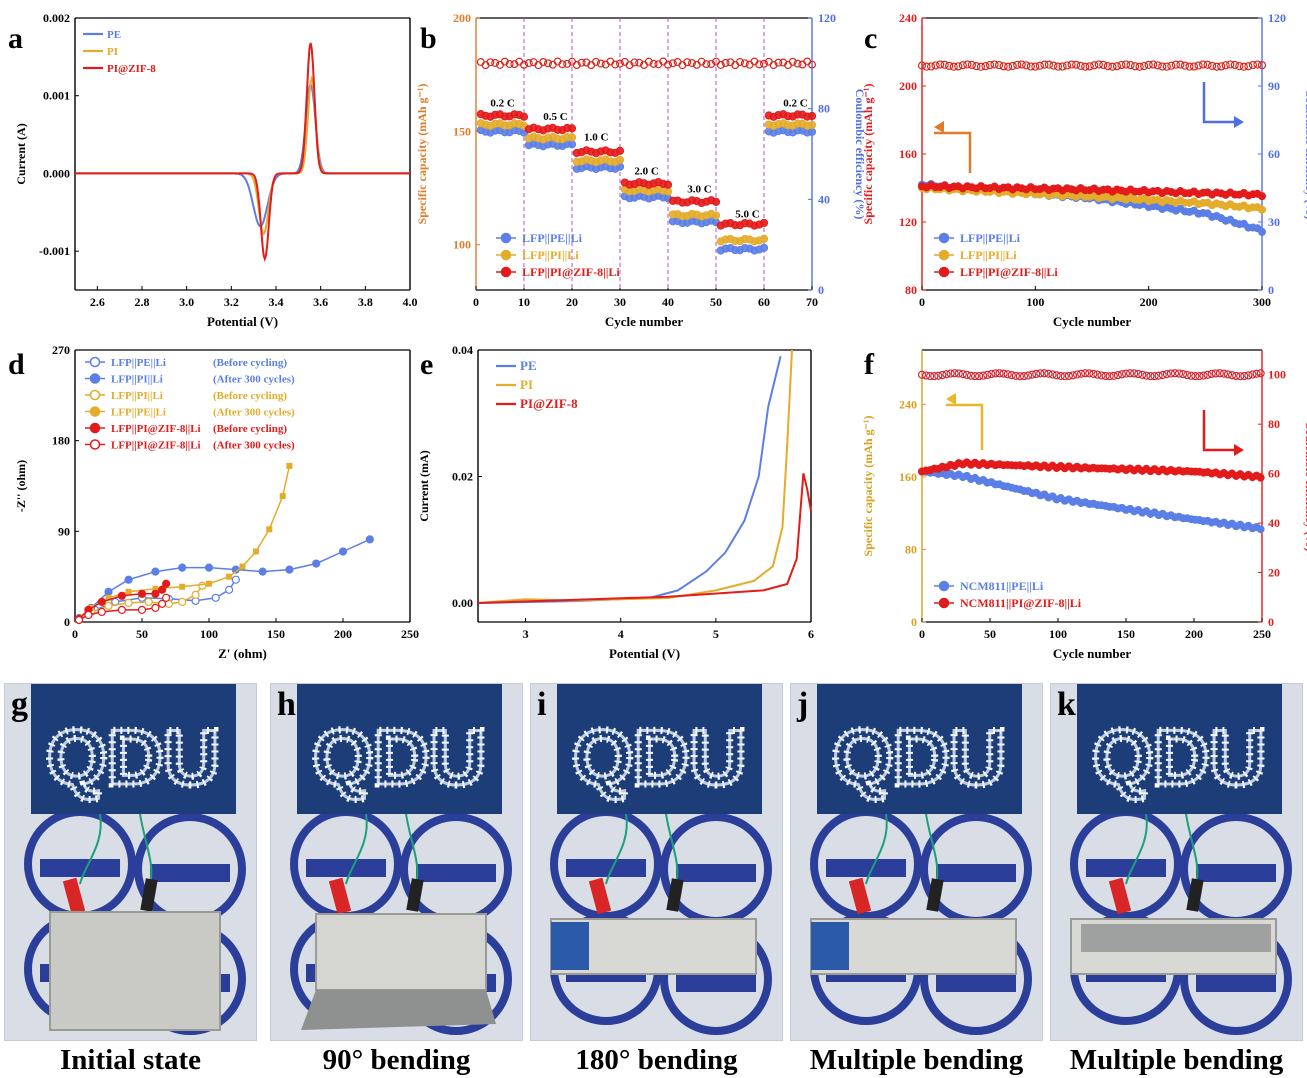  What do you see at coordinates (254, 413) in the screenshot?
I see `legend-note: (After 300 cycles)` at bounding box center [254, 413].